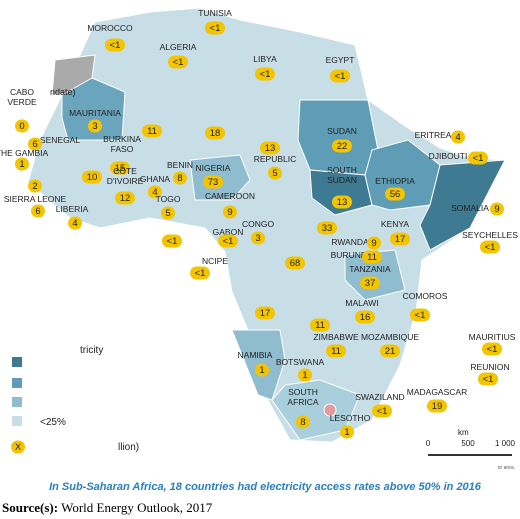  I want to click on access-value: 56, so click(395, 194).